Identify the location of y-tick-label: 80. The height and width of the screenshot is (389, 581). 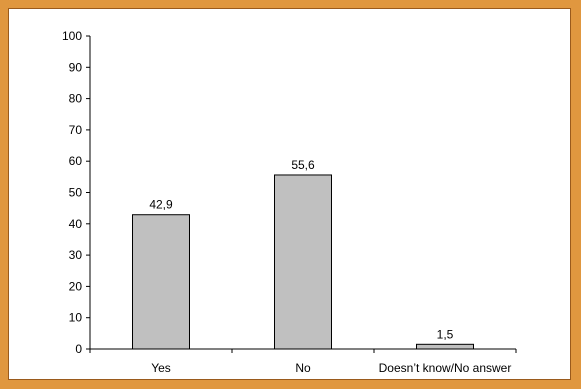
(76, 99).